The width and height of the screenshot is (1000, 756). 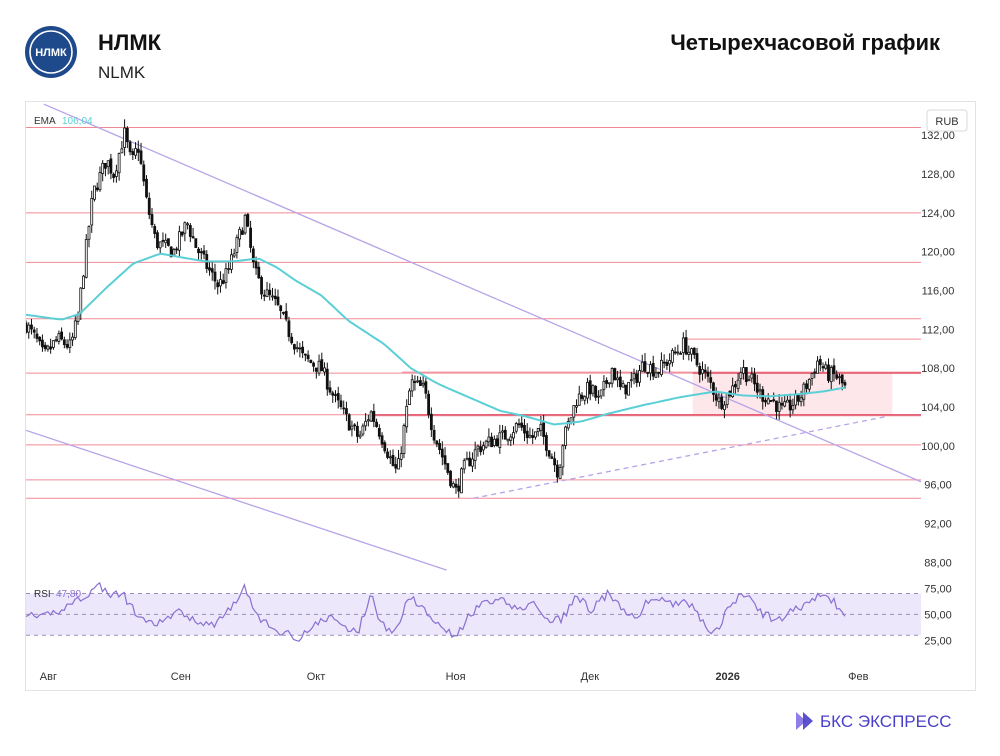 What do you see at coordinates (938, 330) in the screenshot?
I see `price-tick-label: 112,00` at bounding box center [938, 330].